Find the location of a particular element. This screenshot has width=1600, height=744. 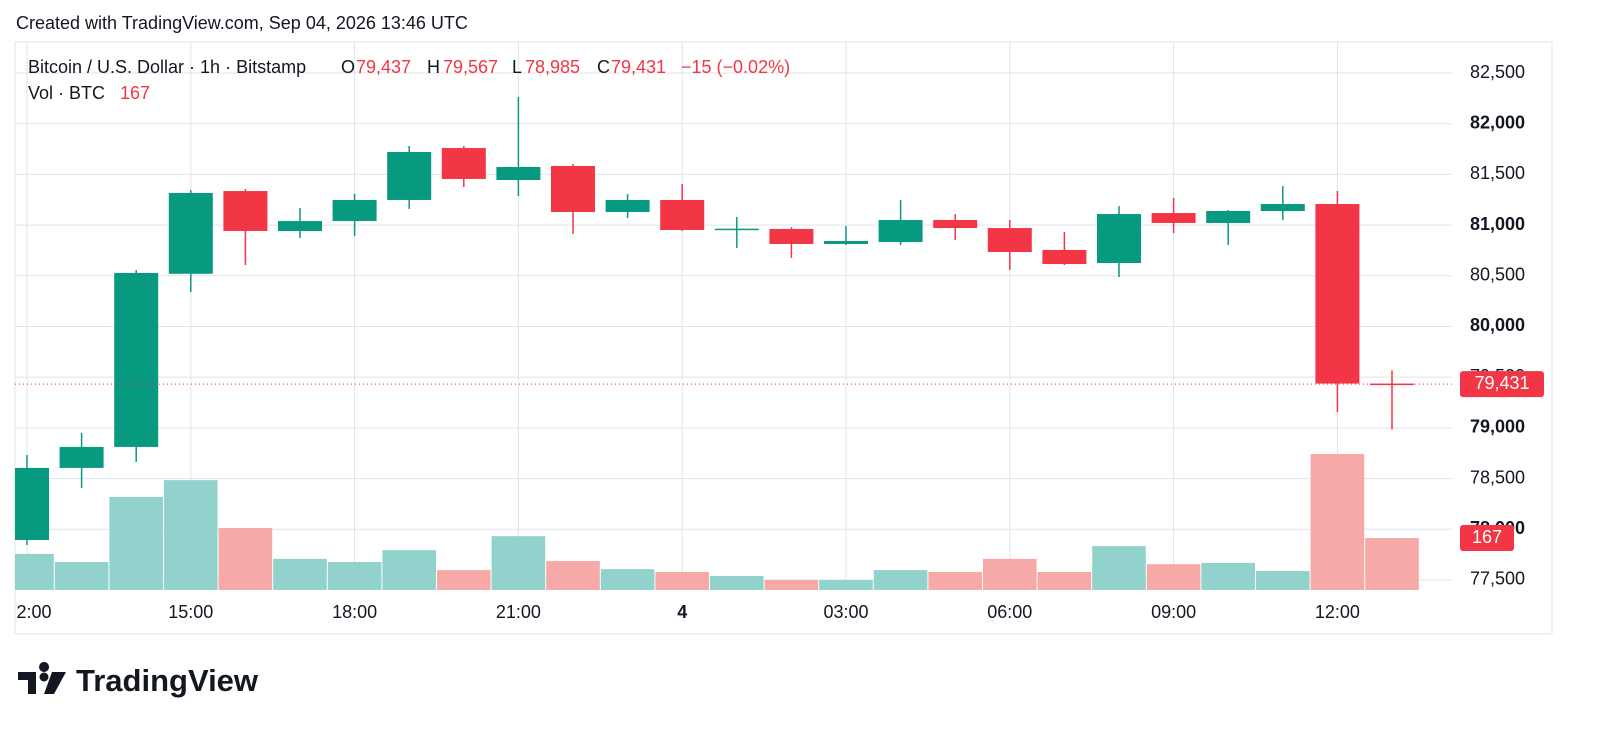

volume-tag is located at coordinates (1487, 538).